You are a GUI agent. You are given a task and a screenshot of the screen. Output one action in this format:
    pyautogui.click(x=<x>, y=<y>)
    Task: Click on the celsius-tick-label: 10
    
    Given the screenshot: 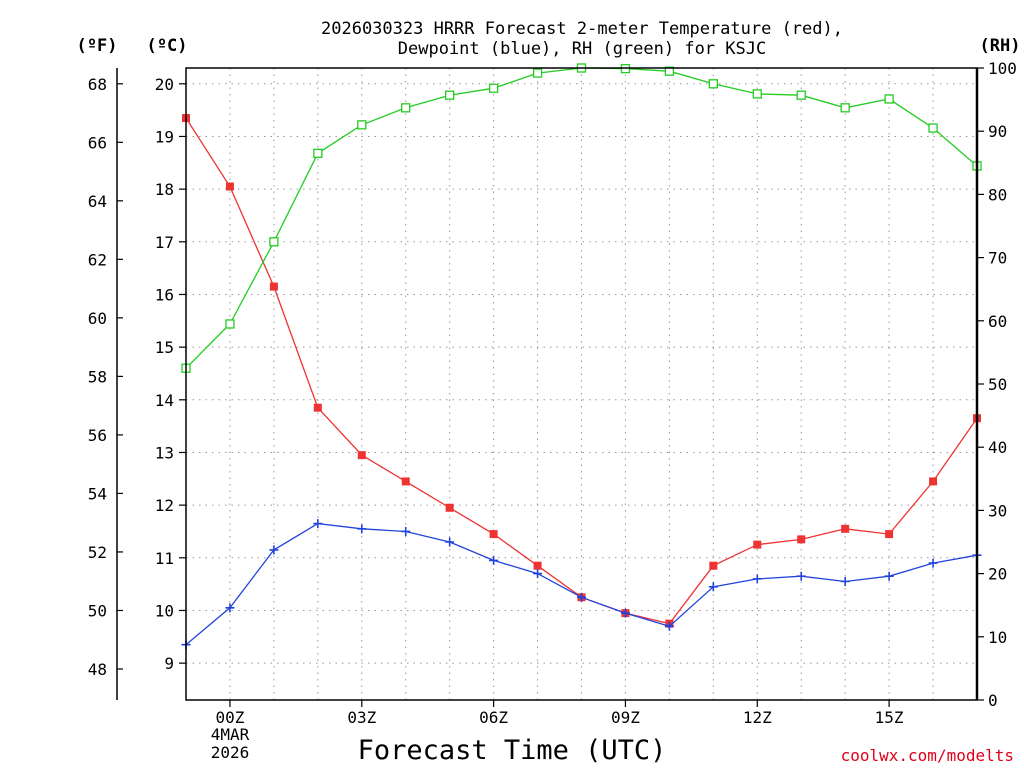 What is the action you would take?
    pyautogui.click(x=164, y=610)
    